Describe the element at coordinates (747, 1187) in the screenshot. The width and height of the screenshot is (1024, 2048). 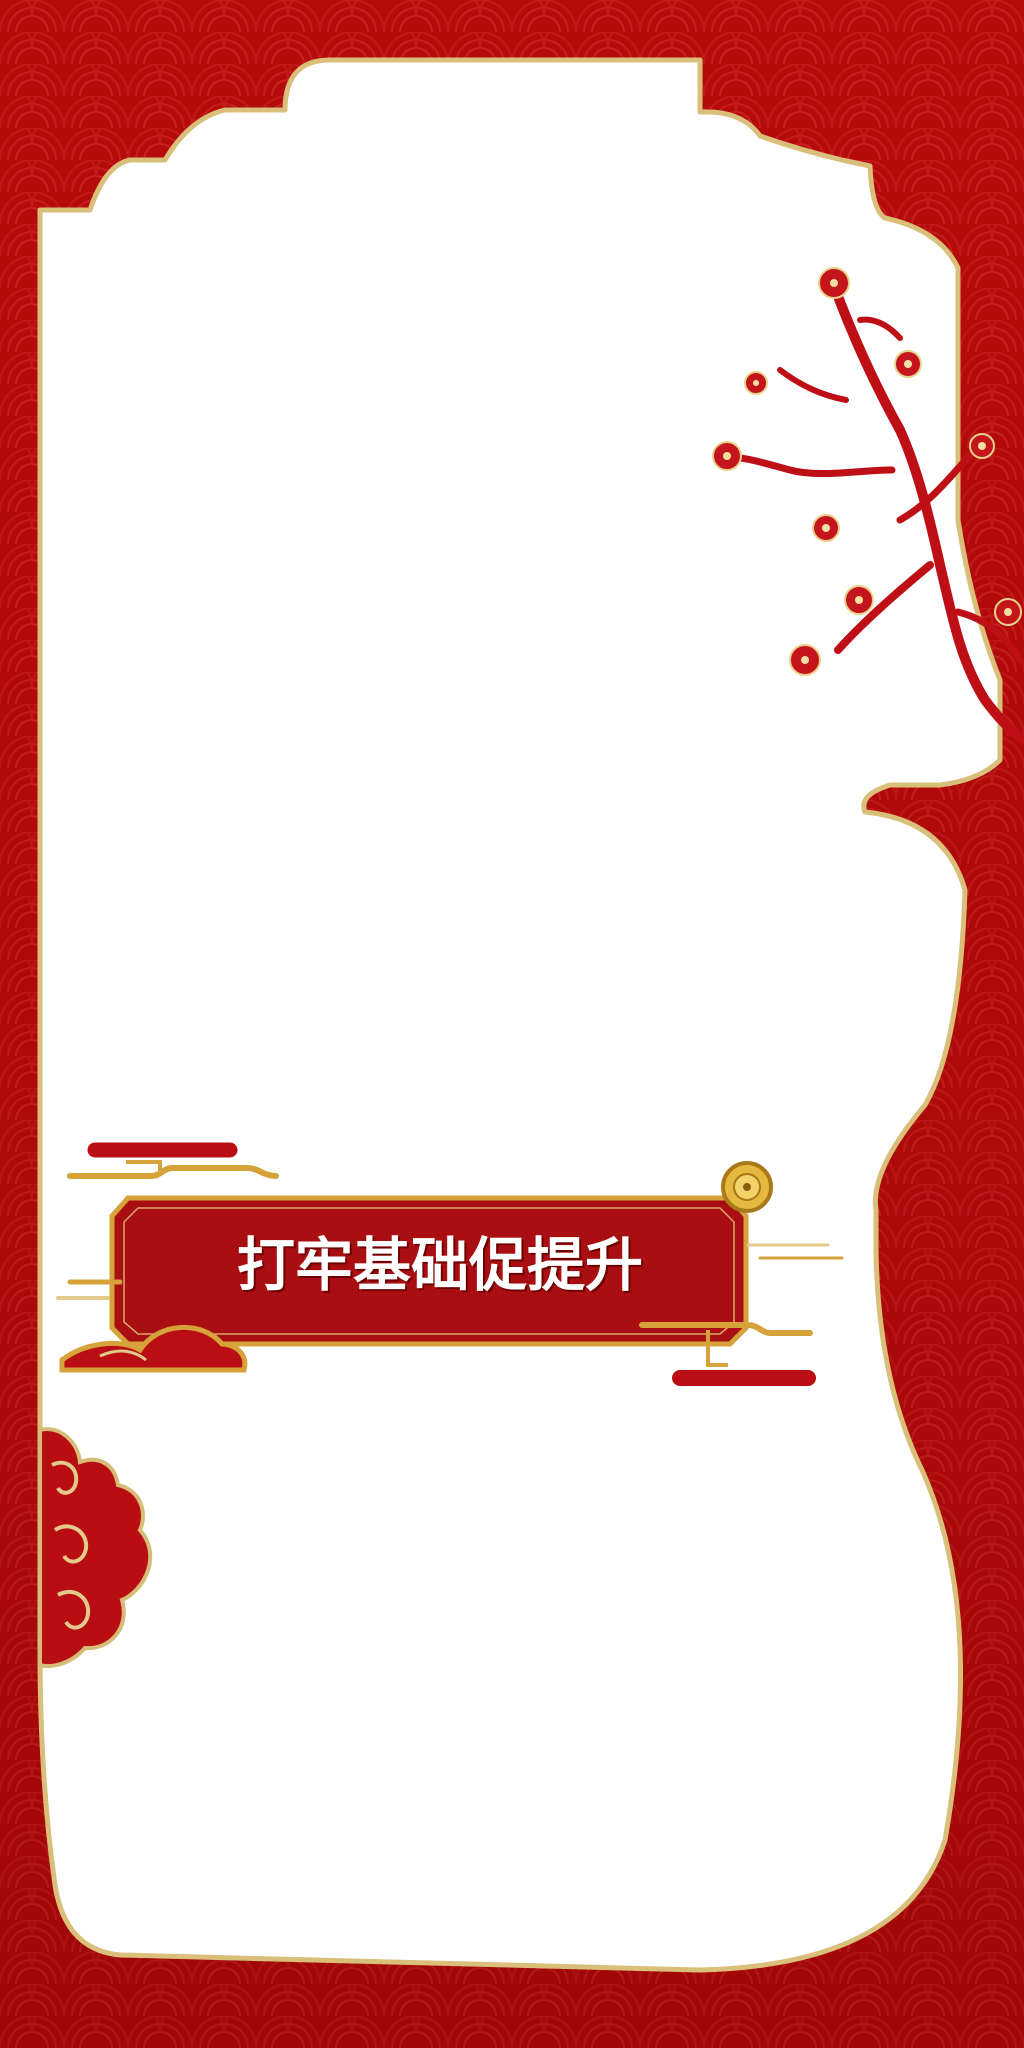
I see `golden-flower-medallion-icon` at that location.